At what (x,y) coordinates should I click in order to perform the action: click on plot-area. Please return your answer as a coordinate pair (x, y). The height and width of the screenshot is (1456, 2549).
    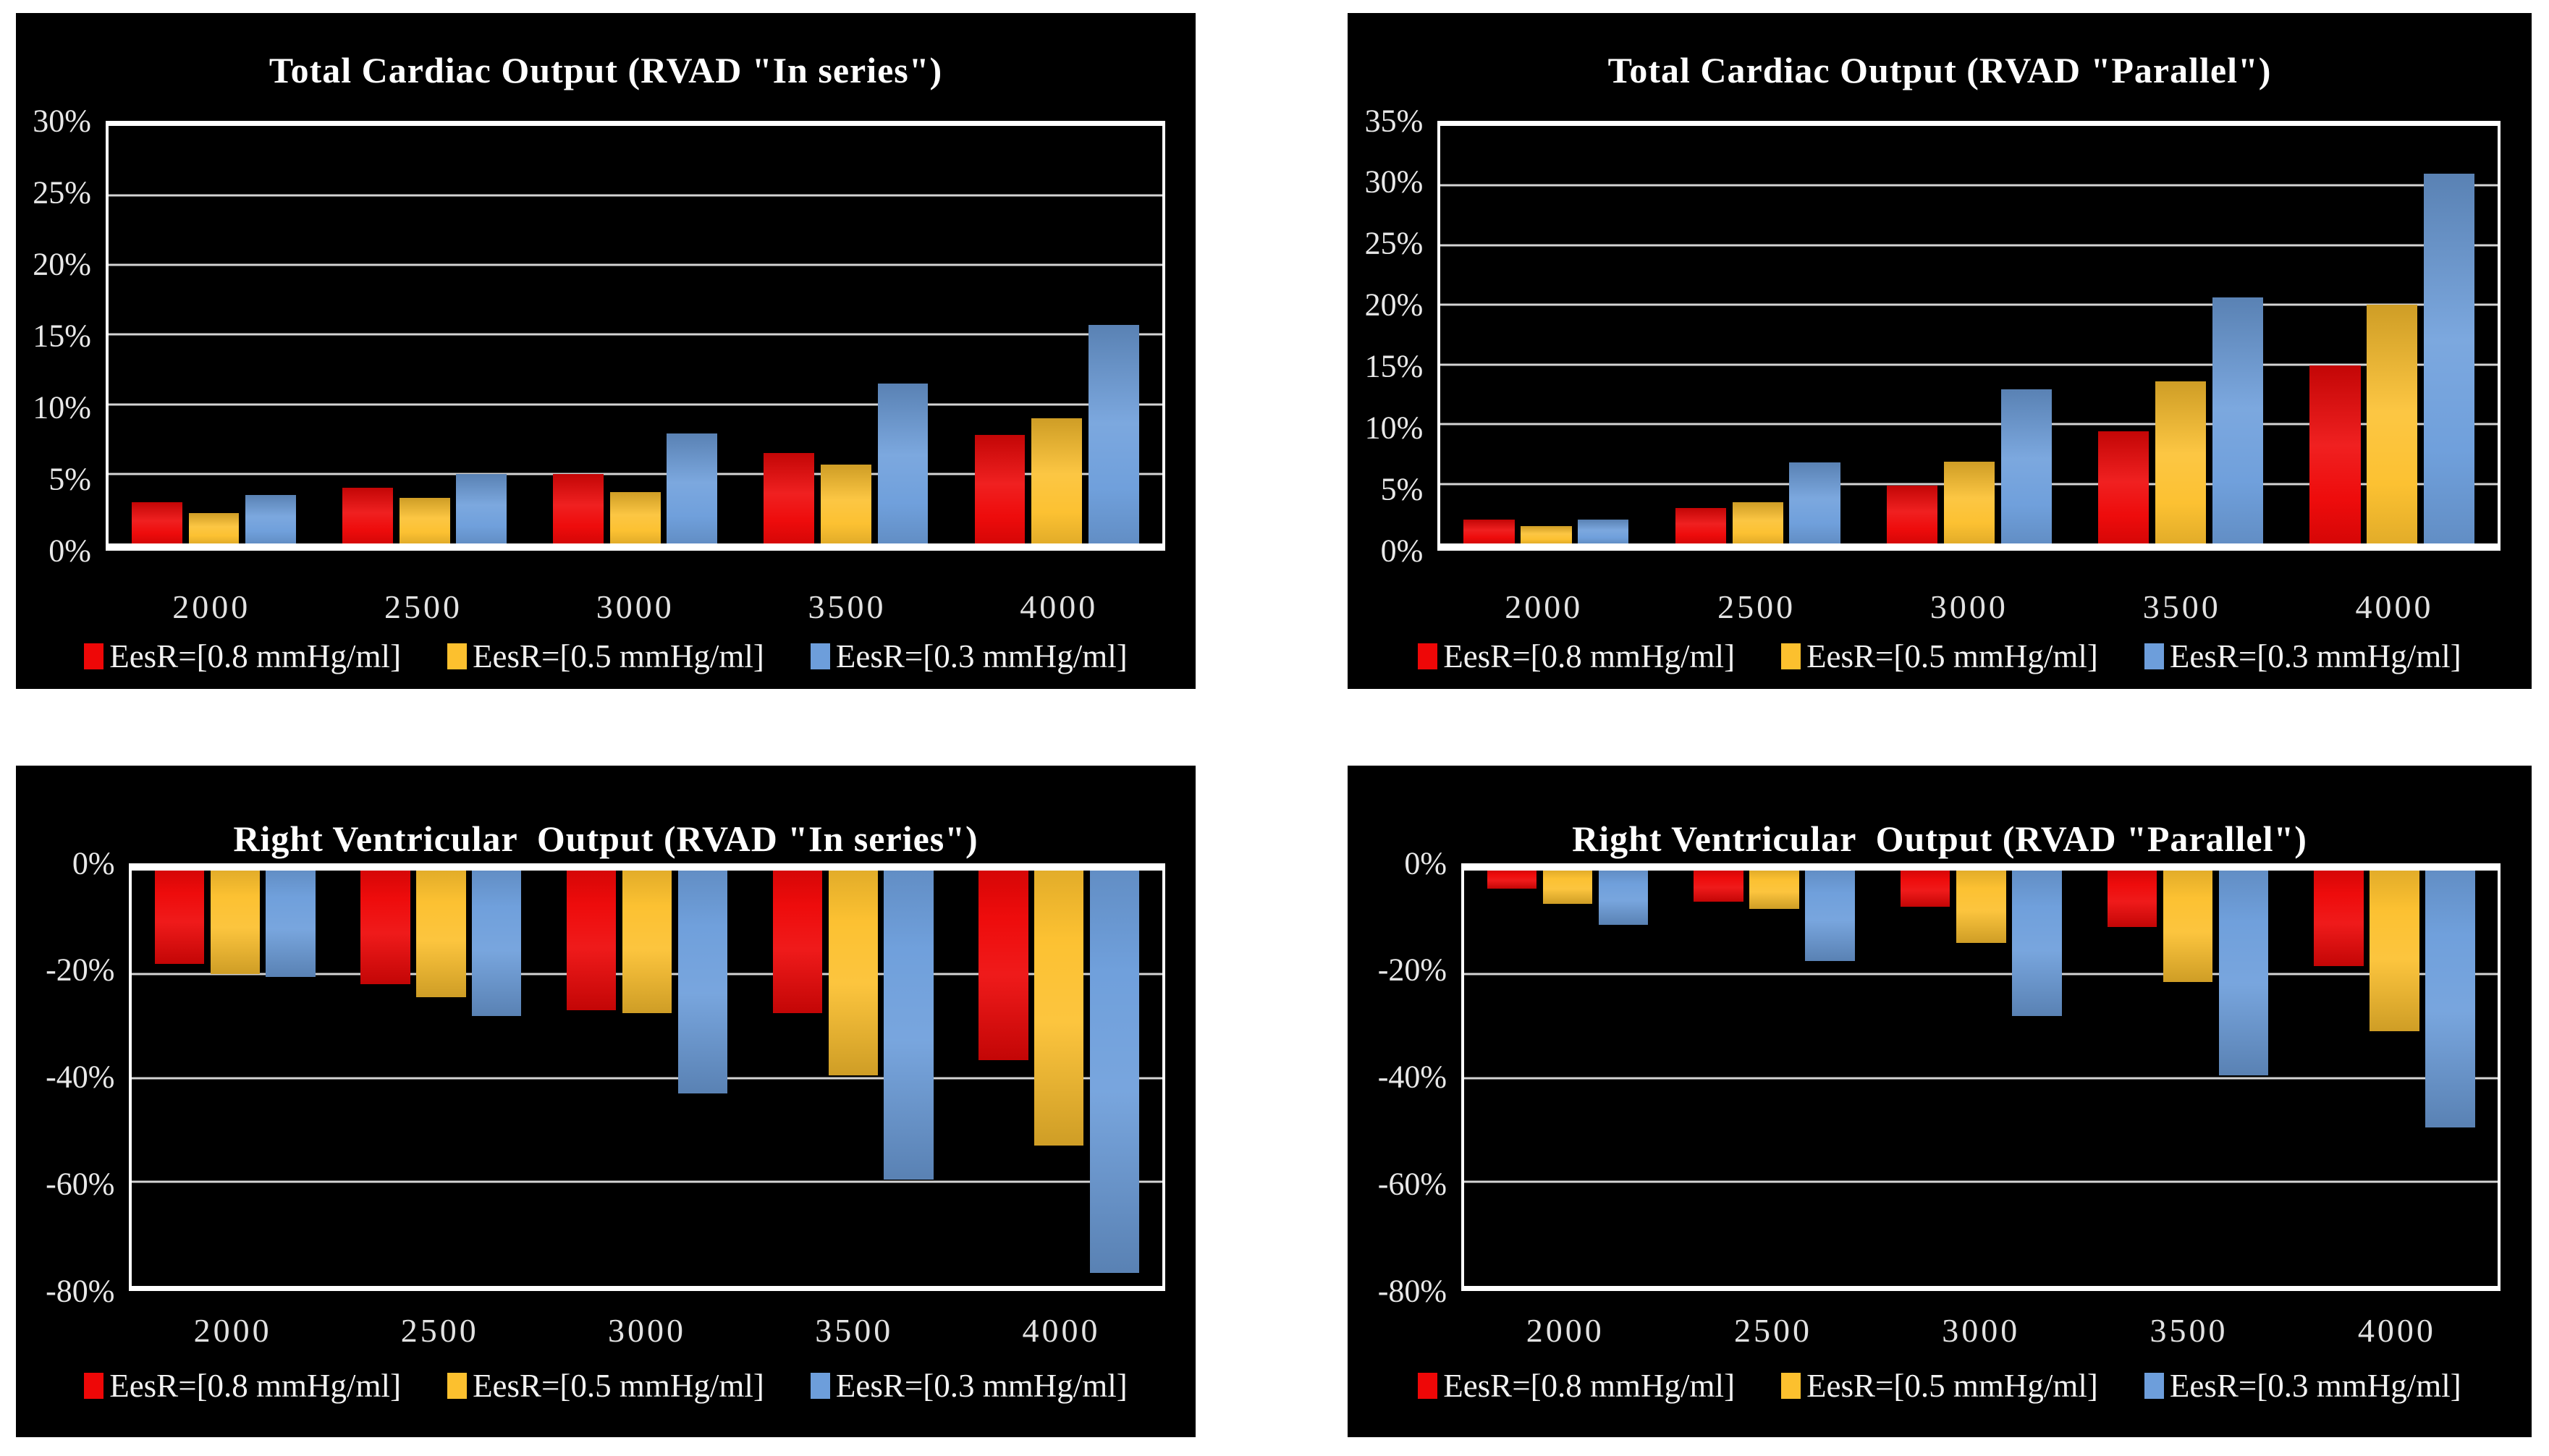
    Looking at the image, I should click on (1969, 335).